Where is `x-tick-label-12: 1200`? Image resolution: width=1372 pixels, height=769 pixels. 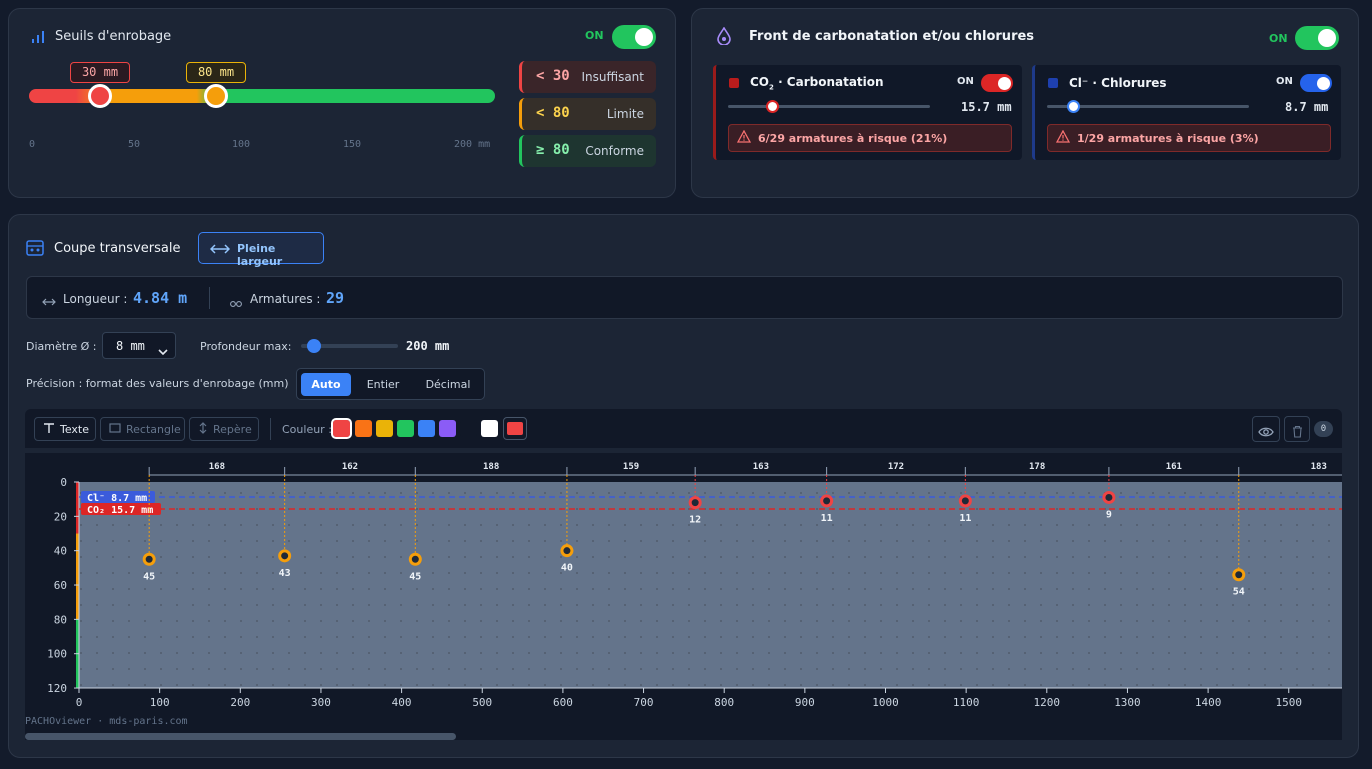
x-tick-label-12: 1200 is located at coordinates (1047, 702).